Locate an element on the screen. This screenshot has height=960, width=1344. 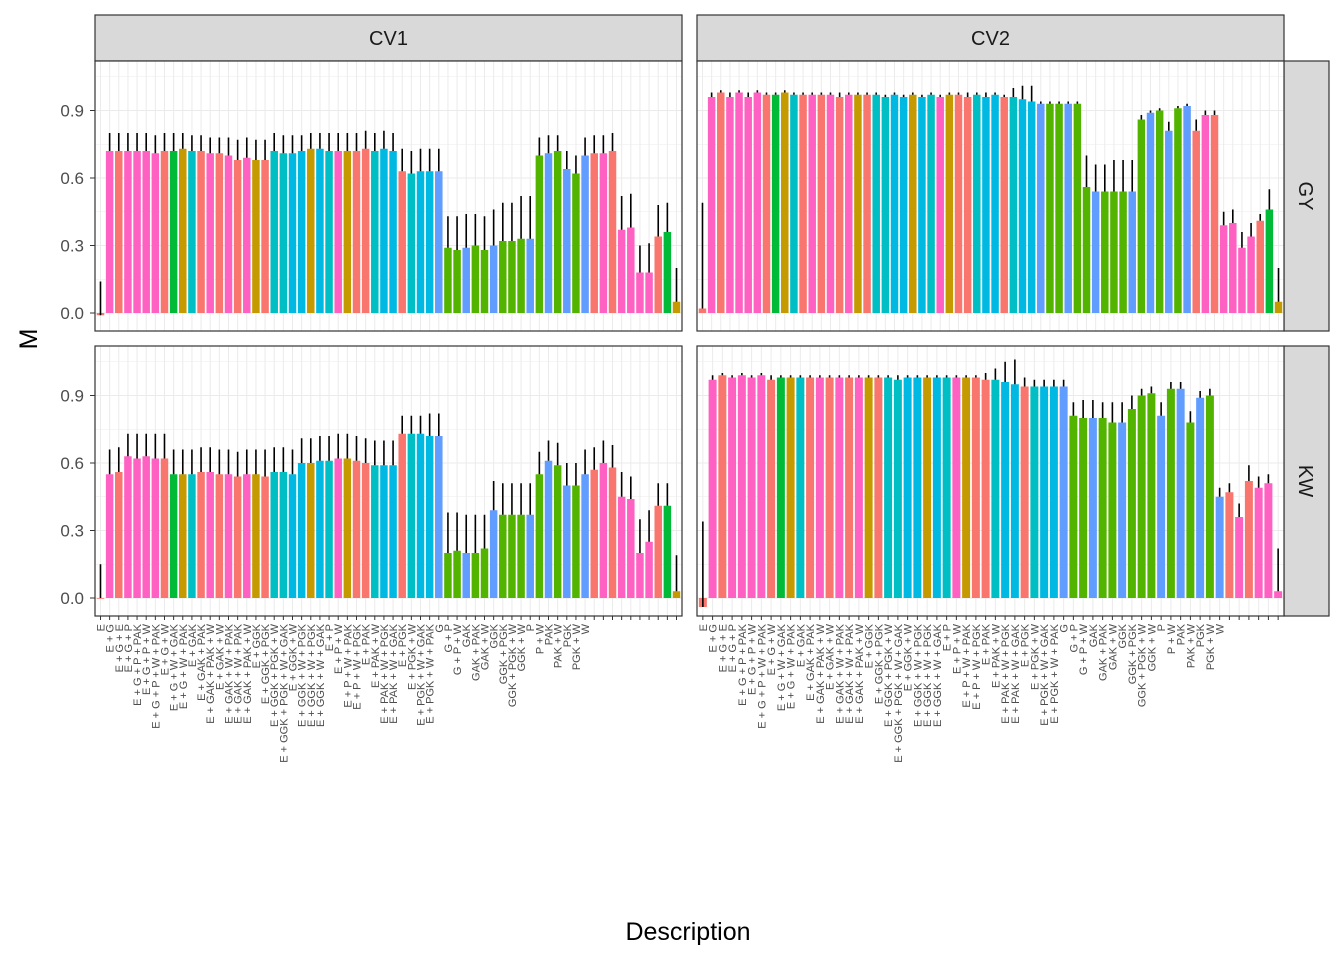
x-tick-label: PAK + W is located at coordinates (559, 645).